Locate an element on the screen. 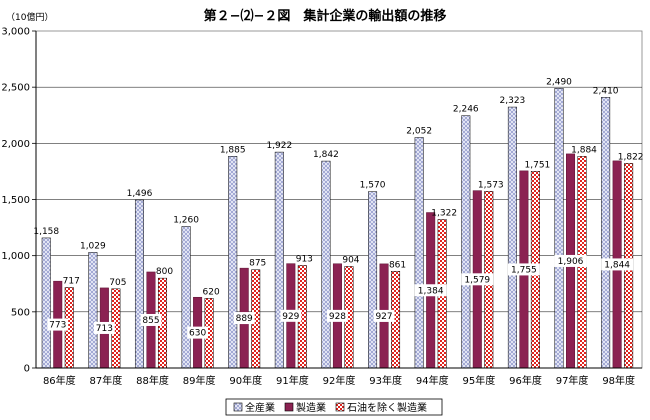  value-label-all-industries: 1,885 is located at coordinates (233, 150).